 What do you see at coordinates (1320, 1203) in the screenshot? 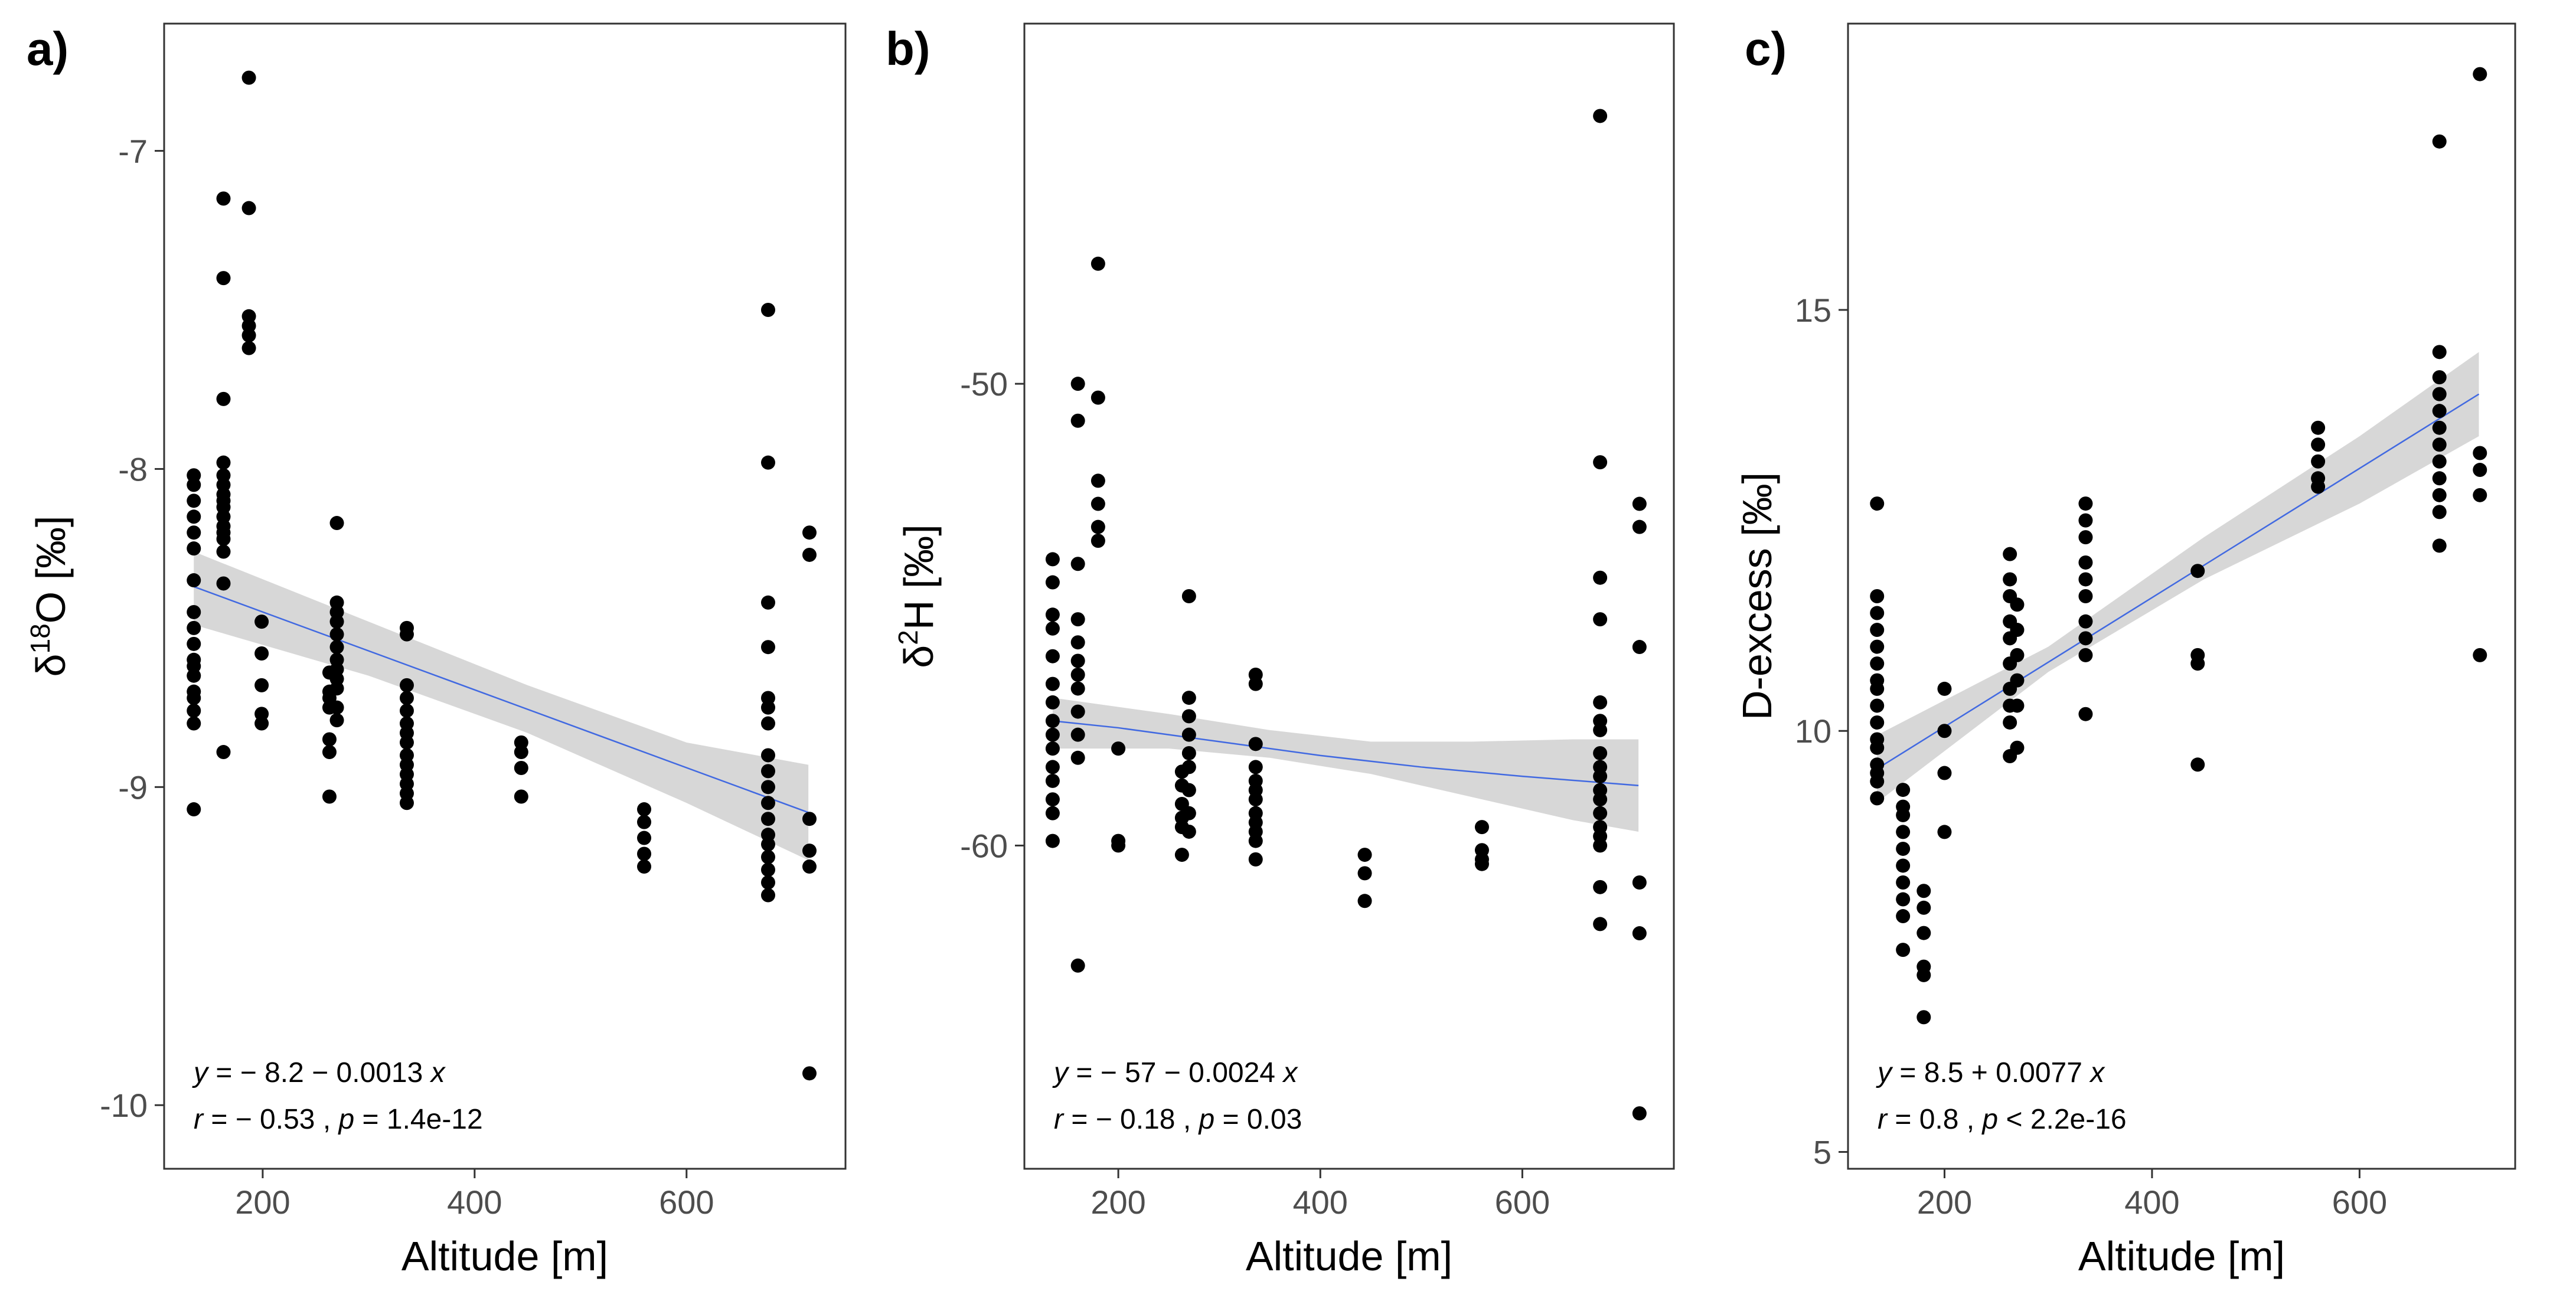
I see `x-tick-label: 400` at bounding box center [1320, 1203].